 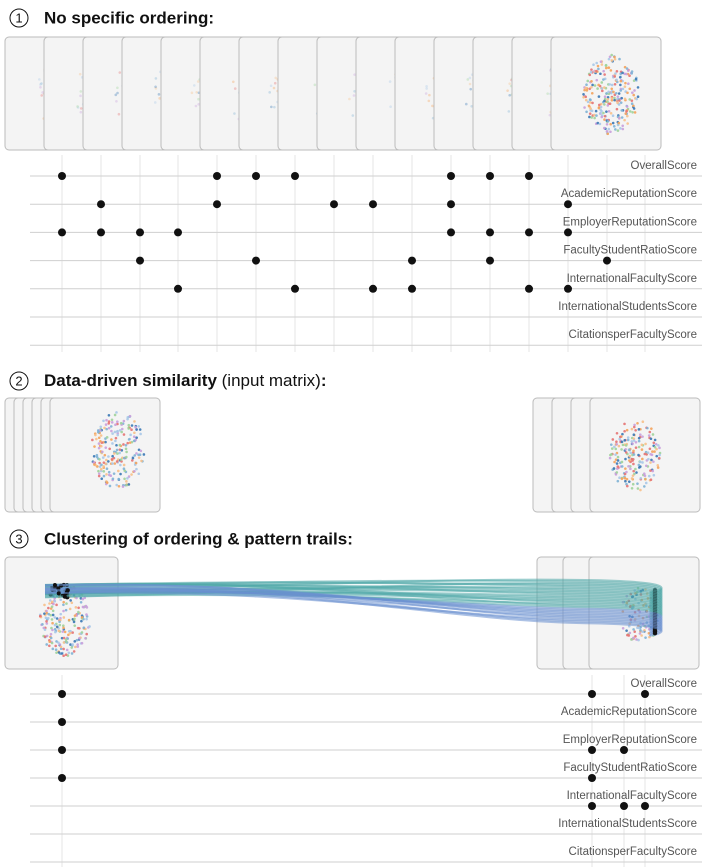 I want to click on number-badge, so click(x=19, y=18).